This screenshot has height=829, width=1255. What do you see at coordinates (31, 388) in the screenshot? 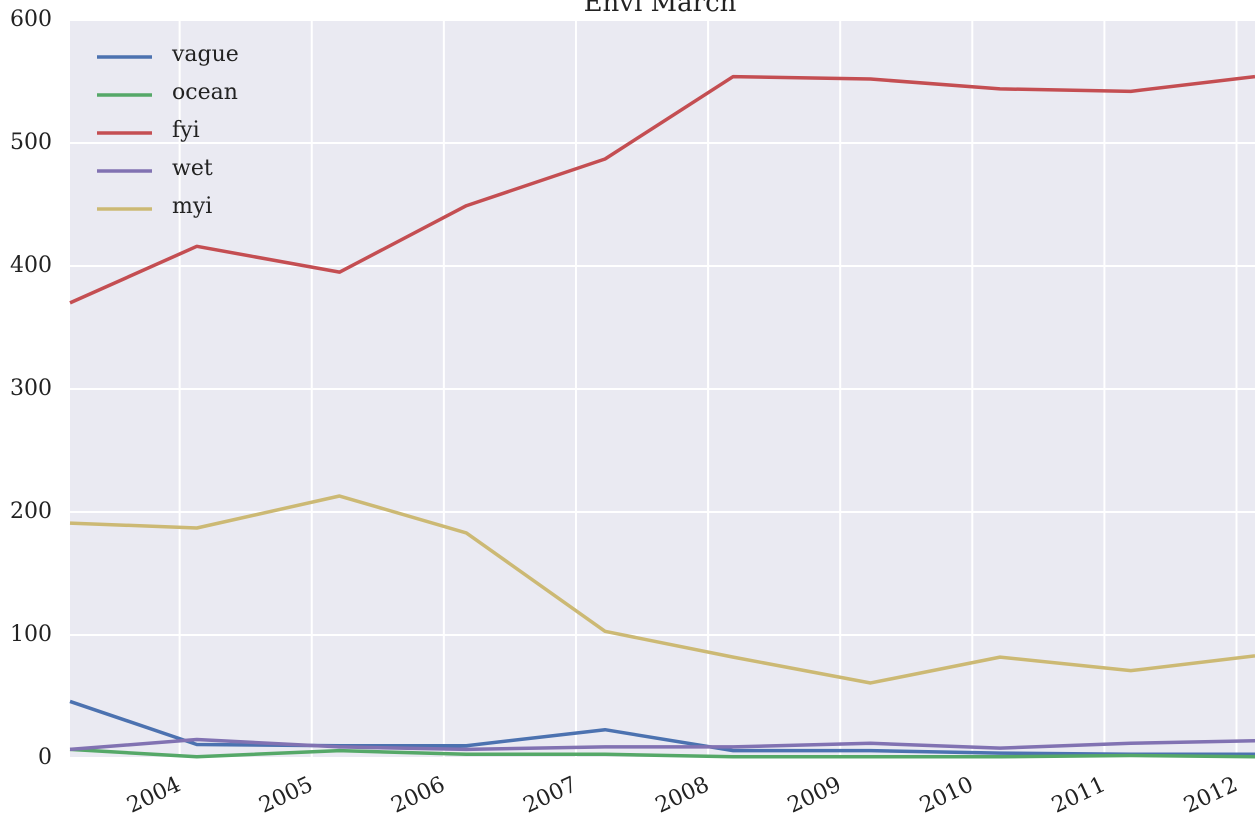
I see `y-tick-label: 300` at bounding box center [31, 388].